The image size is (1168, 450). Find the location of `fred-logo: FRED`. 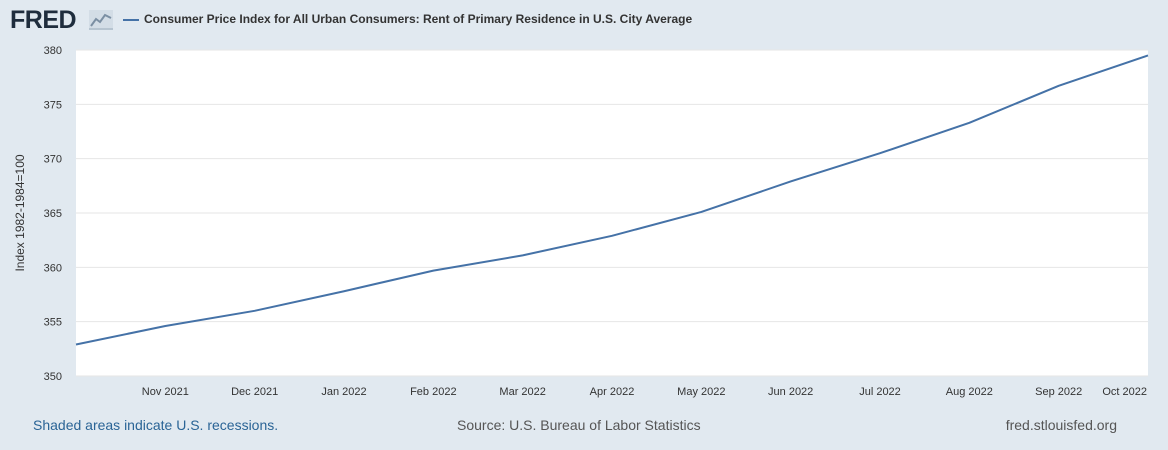

fred-logo: FRED is located at coordinates (43, 20).